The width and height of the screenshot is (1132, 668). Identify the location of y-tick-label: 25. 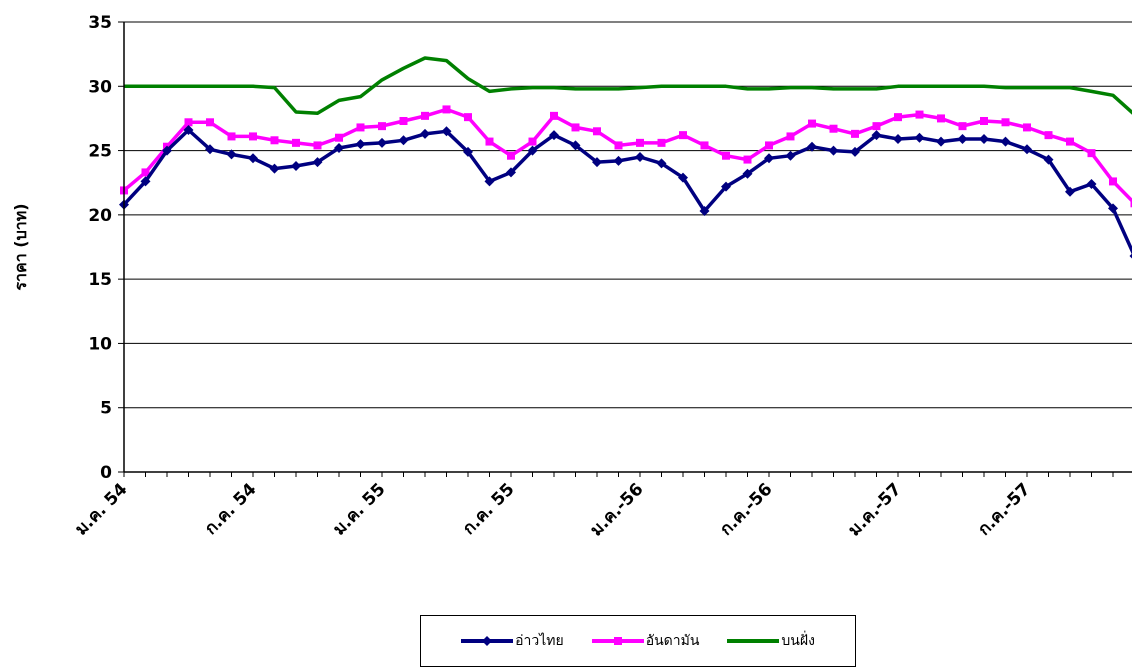
(100, 152).